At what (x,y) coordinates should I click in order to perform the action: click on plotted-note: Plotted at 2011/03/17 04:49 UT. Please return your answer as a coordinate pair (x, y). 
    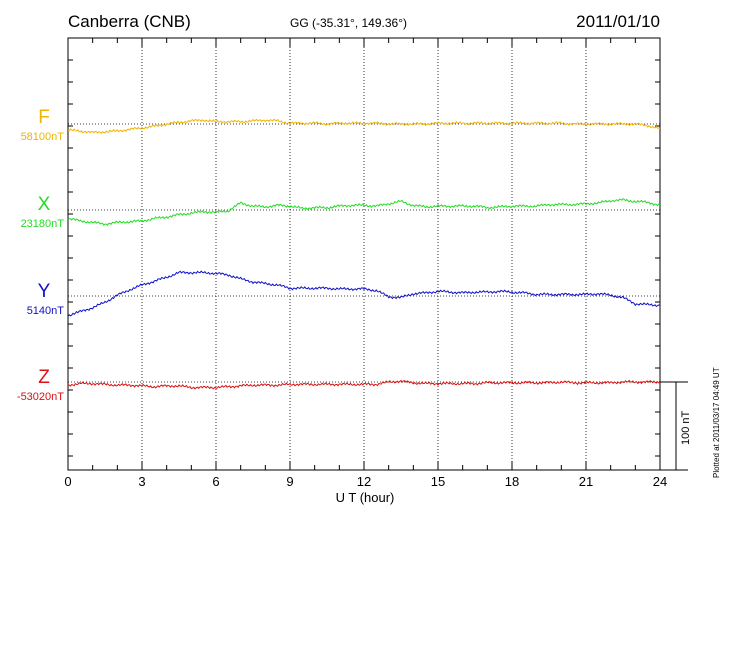
    Looking at the image, I should click on (716, 422).